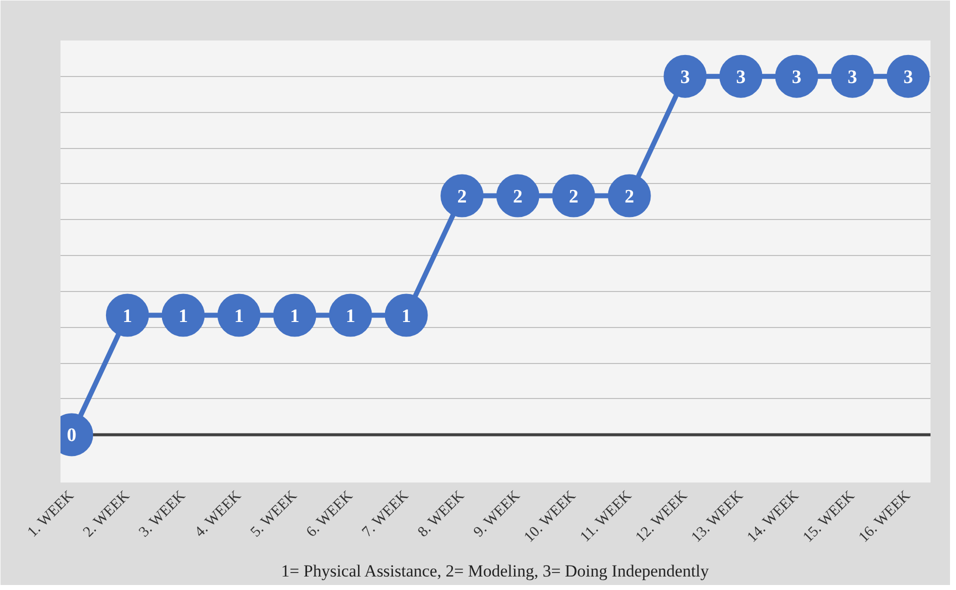 The image size is (956, 590). I want to click on data-label: 0, so click(71, 435).